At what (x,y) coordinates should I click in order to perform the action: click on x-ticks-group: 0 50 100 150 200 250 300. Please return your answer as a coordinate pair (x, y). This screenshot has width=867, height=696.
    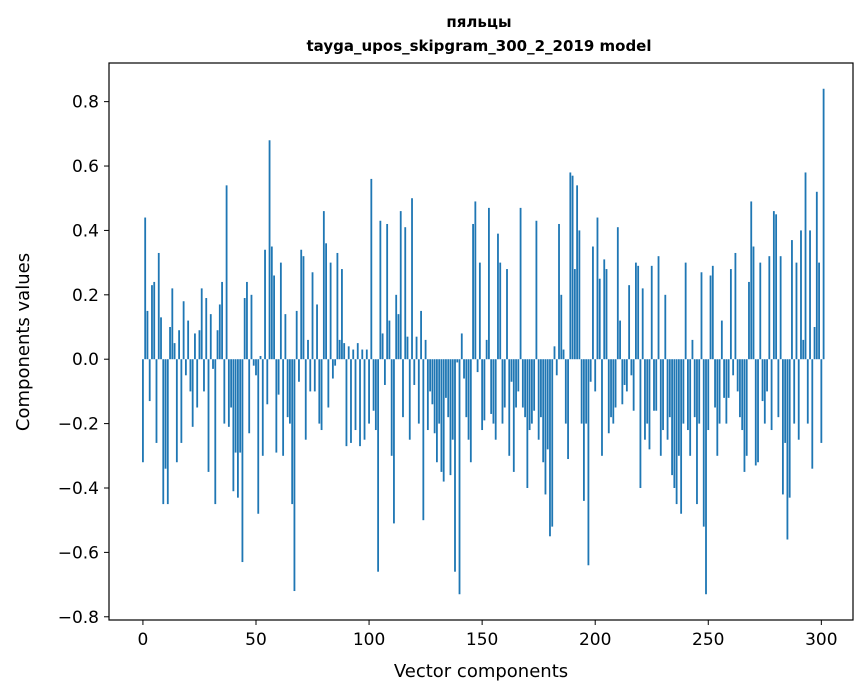
    Looking at the image, I should click on (488, 635).